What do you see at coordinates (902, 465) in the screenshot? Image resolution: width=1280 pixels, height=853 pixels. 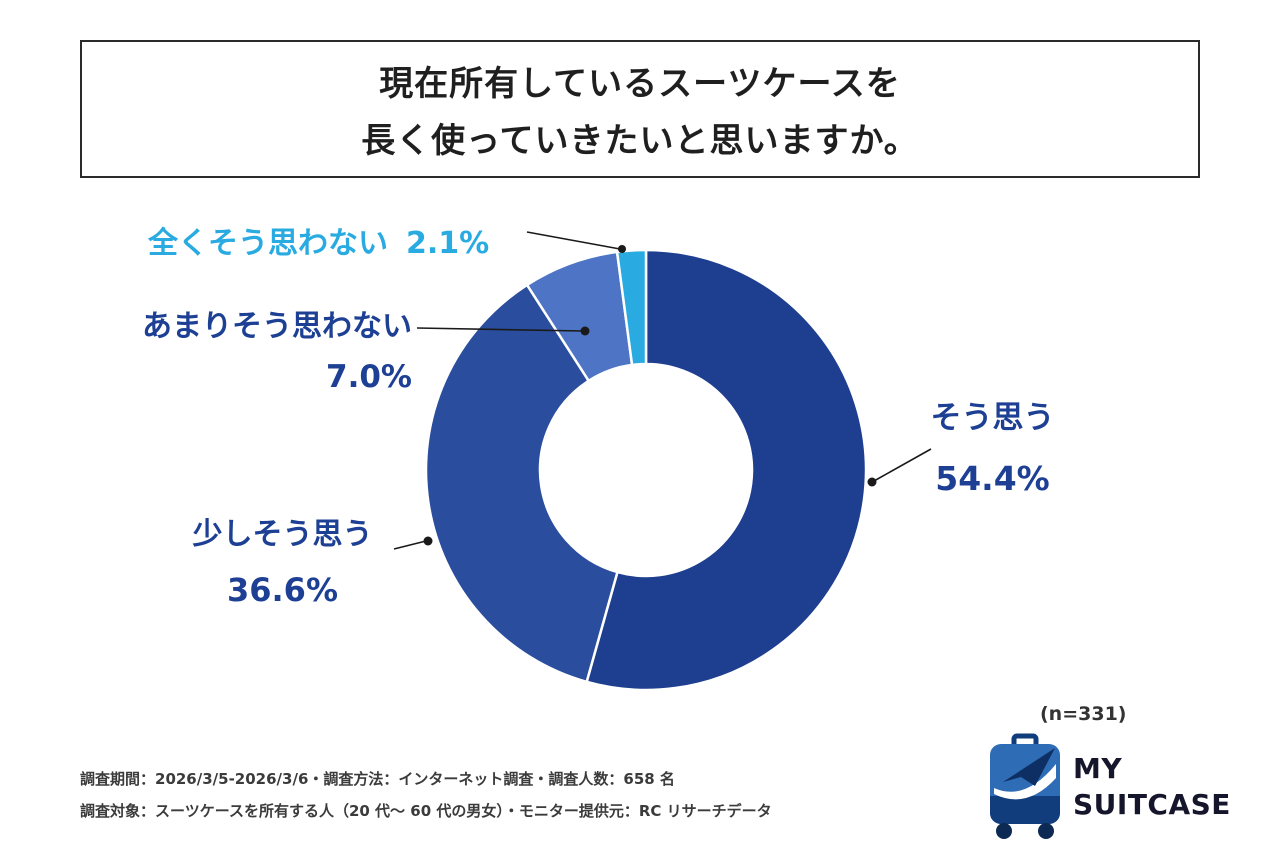 I see `leader-line-agree` at bounding box center [902, 465].